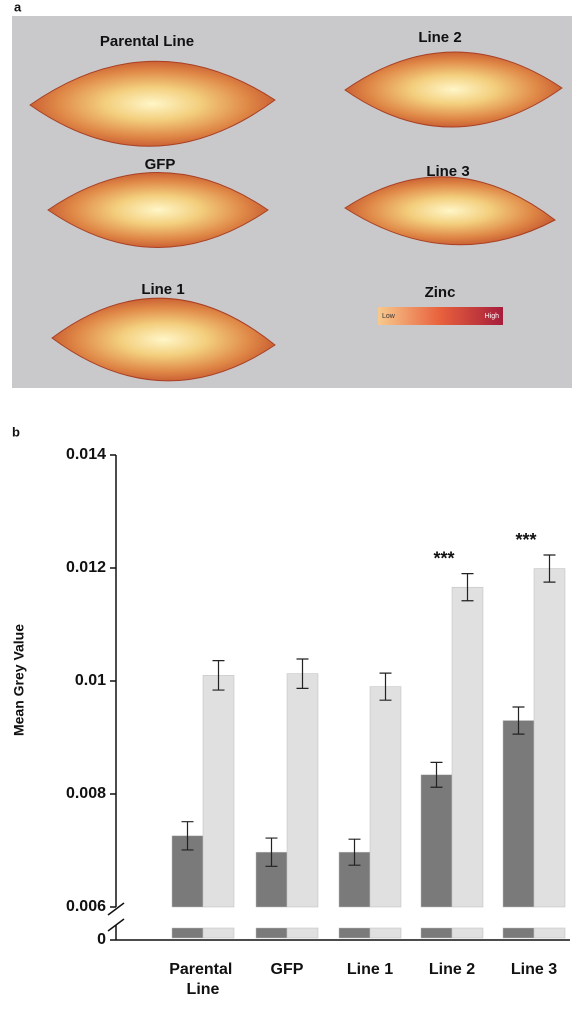  What do you see at coordinates (287, 969) in the screenshot?
I see `x-tick-label: GFP` at bounding box center [287, 969].